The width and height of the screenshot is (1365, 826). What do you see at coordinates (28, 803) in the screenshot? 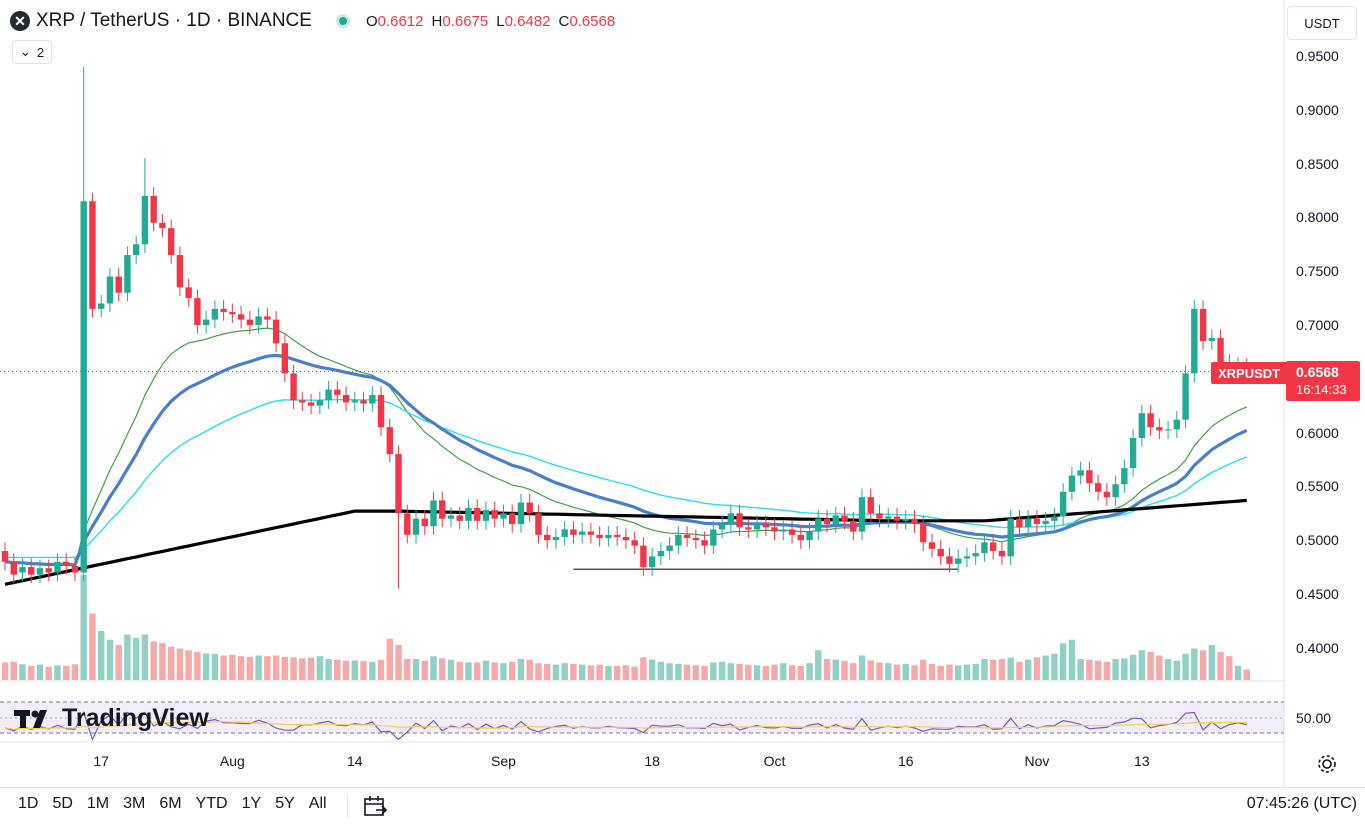
I see `range-1d: 1D` at bounding box center [28, 803].